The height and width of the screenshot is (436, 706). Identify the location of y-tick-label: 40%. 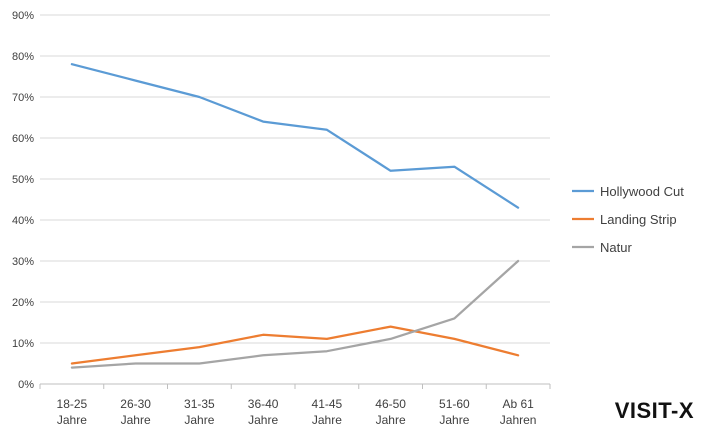
(23, 221).